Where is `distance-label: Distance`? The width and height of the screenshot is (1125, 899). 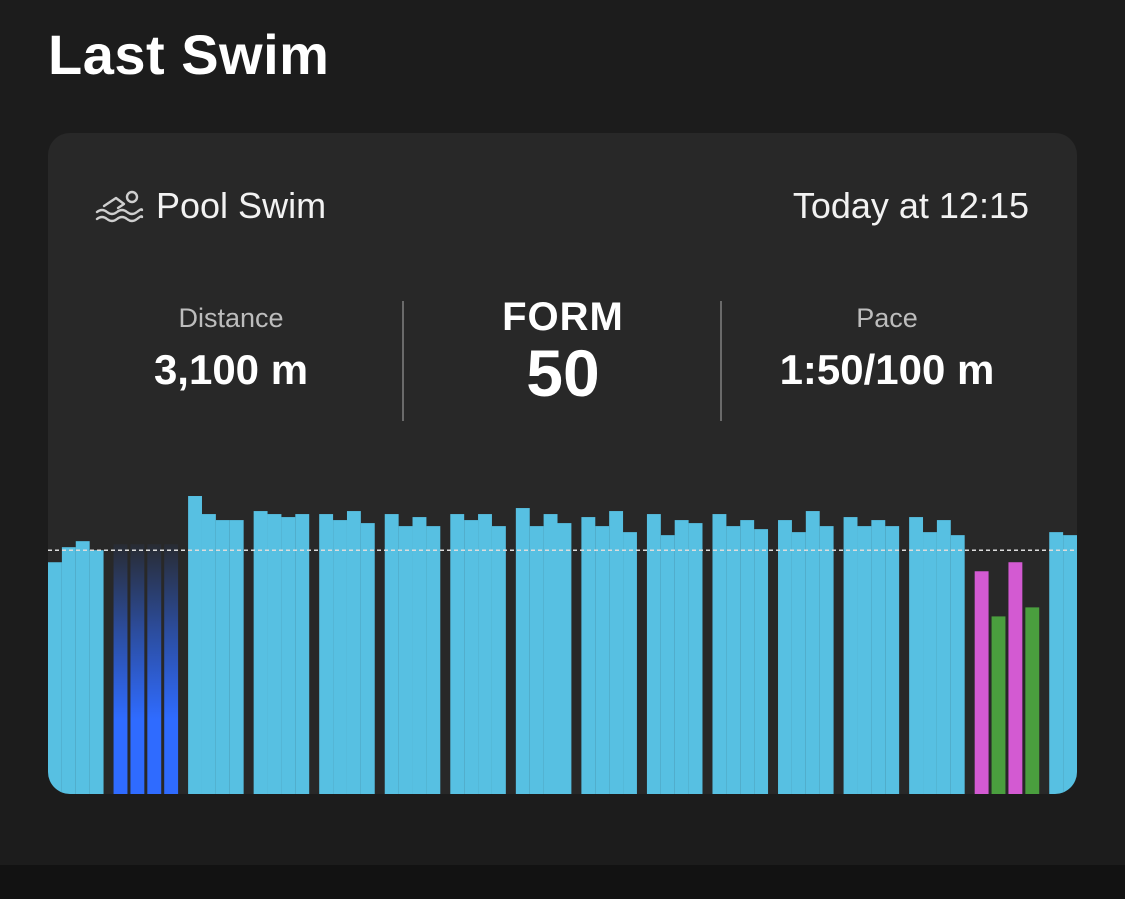
distance-label: Distance is located at coordinates (231, 318).